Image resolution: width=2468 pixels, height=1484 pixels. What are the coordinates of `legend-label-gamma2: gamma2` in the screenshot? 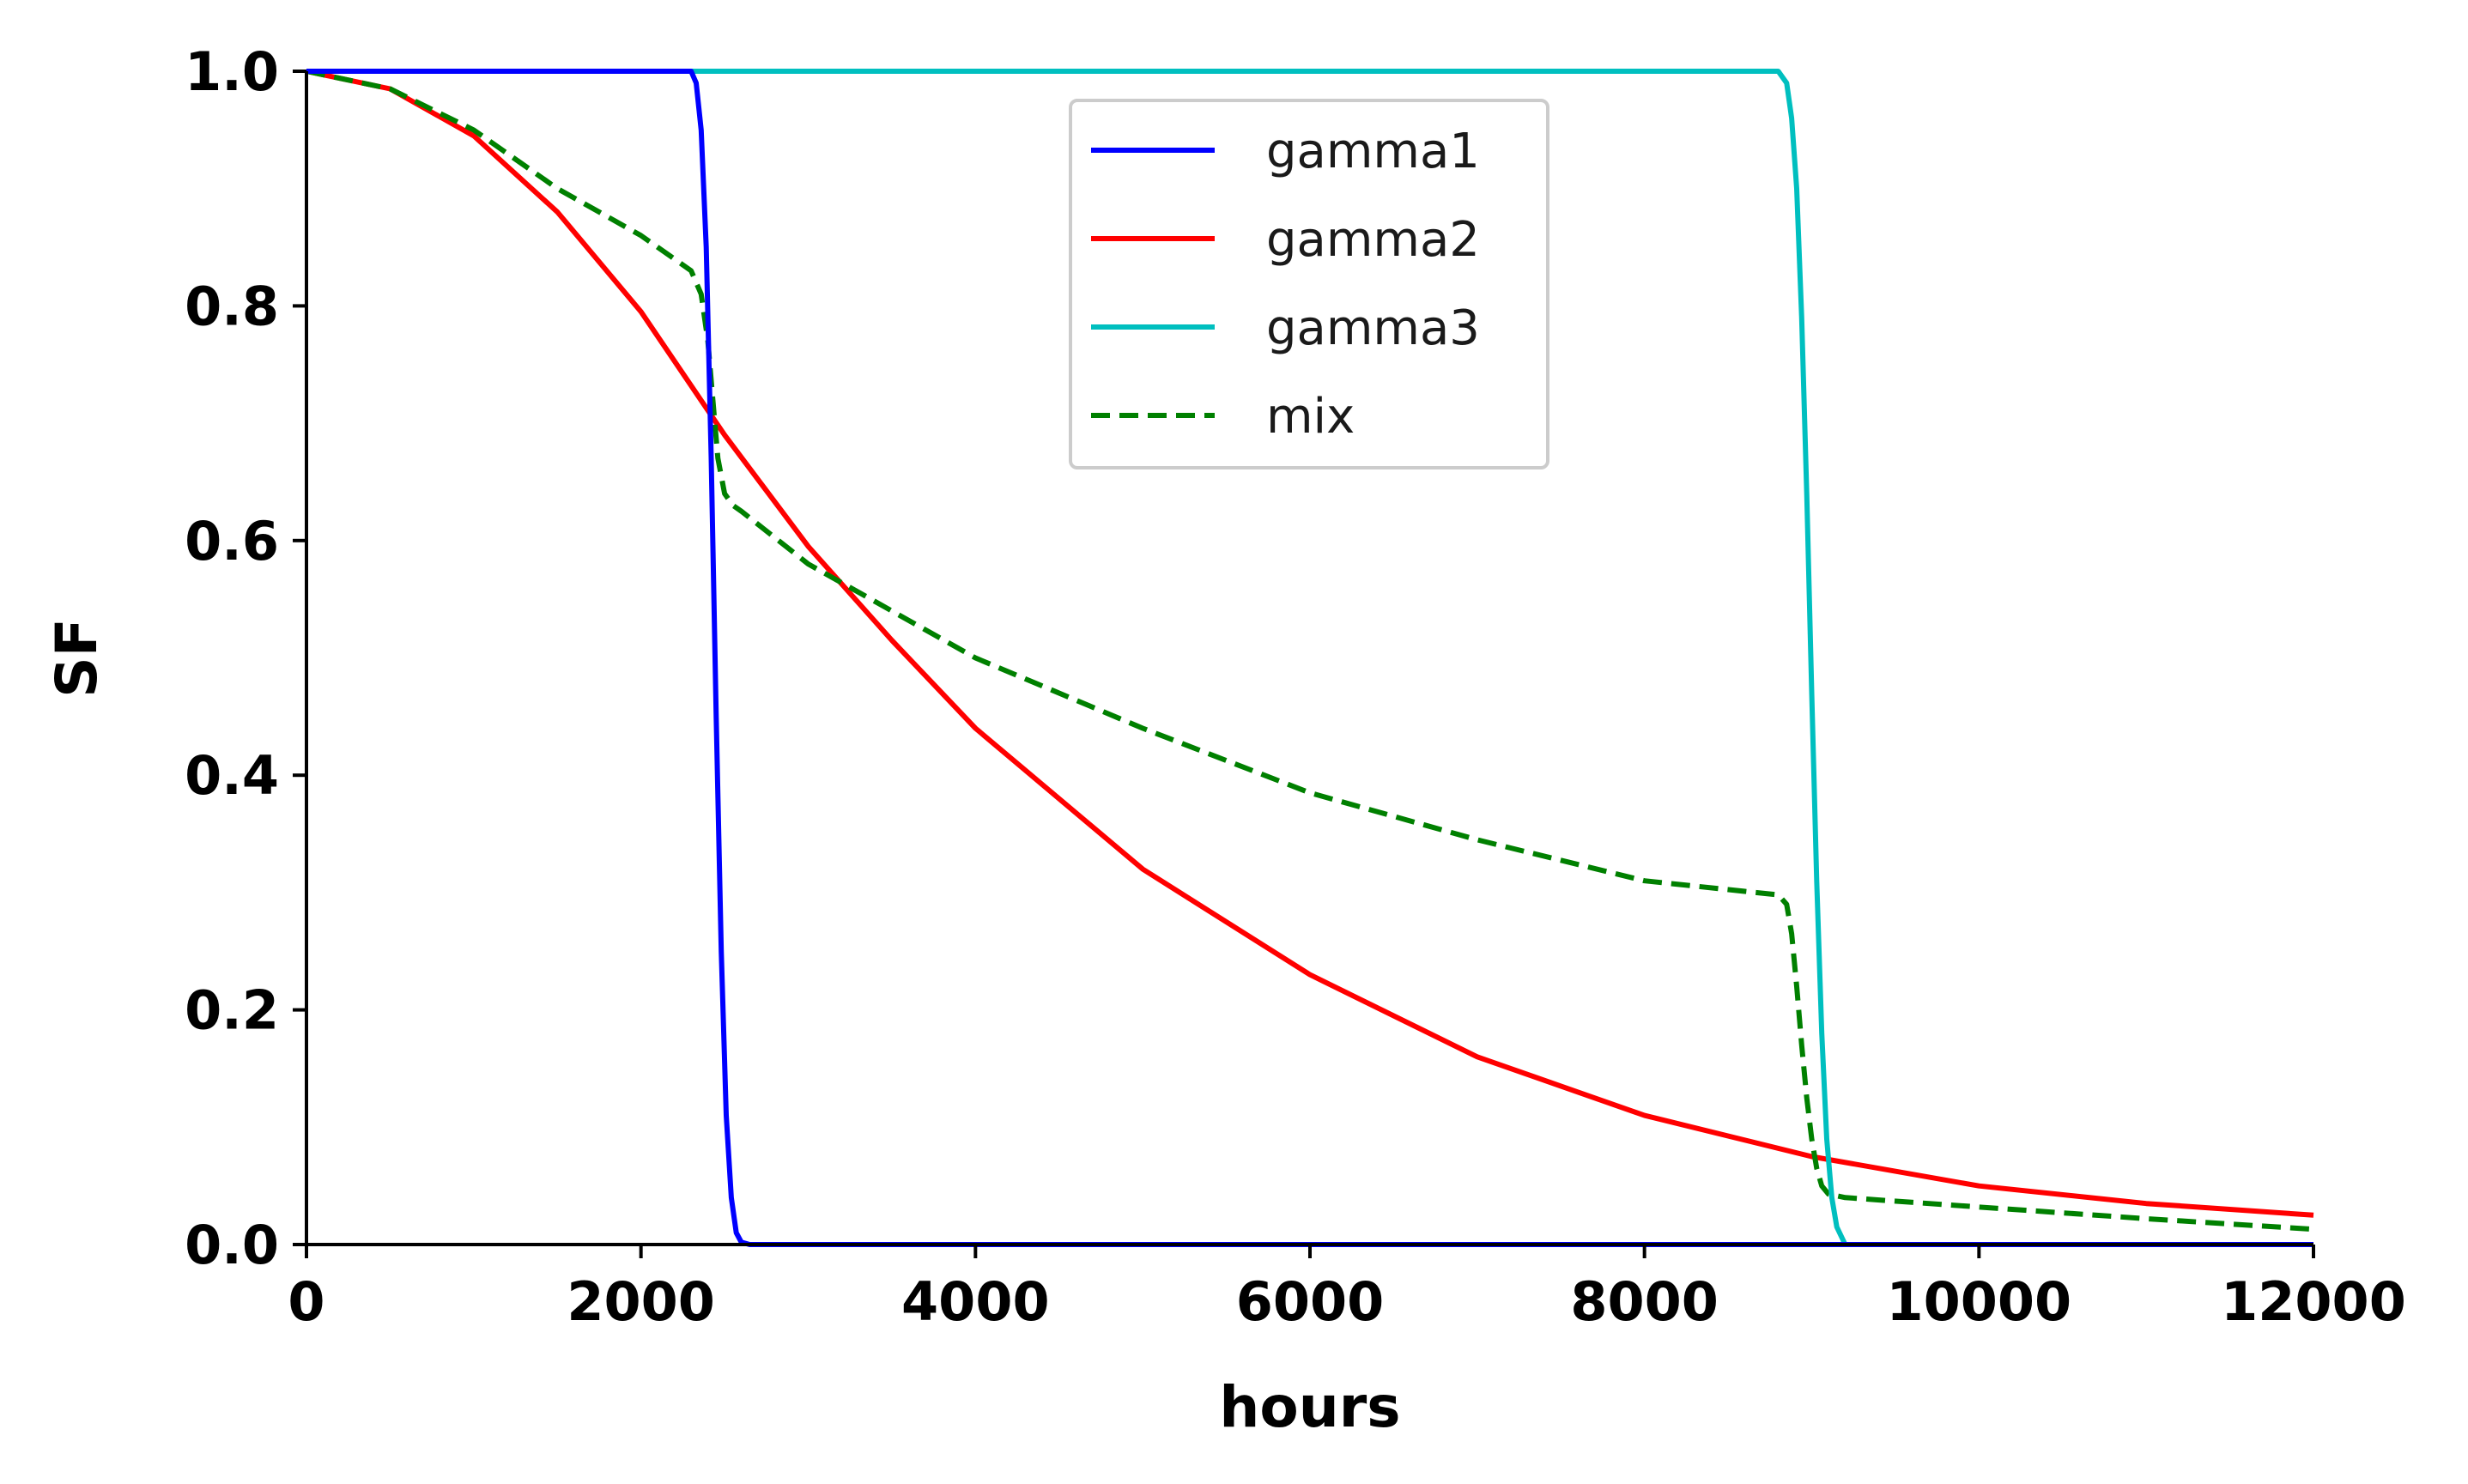 It's located at (1373, 240).